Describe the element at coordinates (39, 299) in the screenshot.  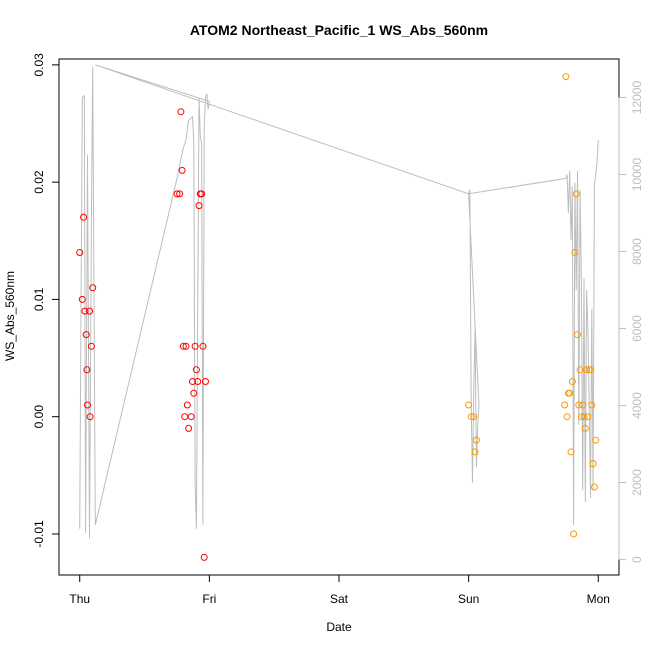
I see `y-tick-label: 0.01` at that location.